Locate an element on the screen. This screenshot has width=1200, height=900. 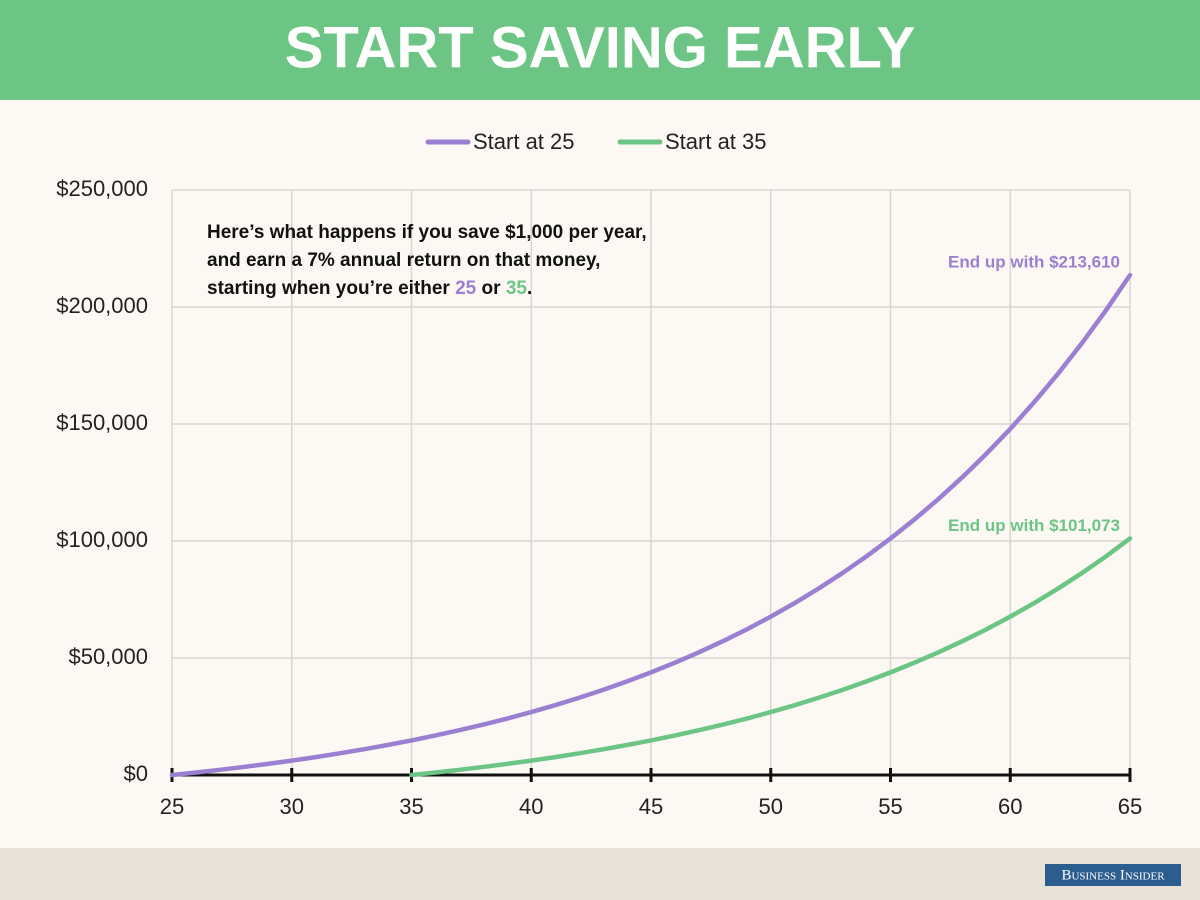
annotation-text: or is located at coordinates (491, 288).